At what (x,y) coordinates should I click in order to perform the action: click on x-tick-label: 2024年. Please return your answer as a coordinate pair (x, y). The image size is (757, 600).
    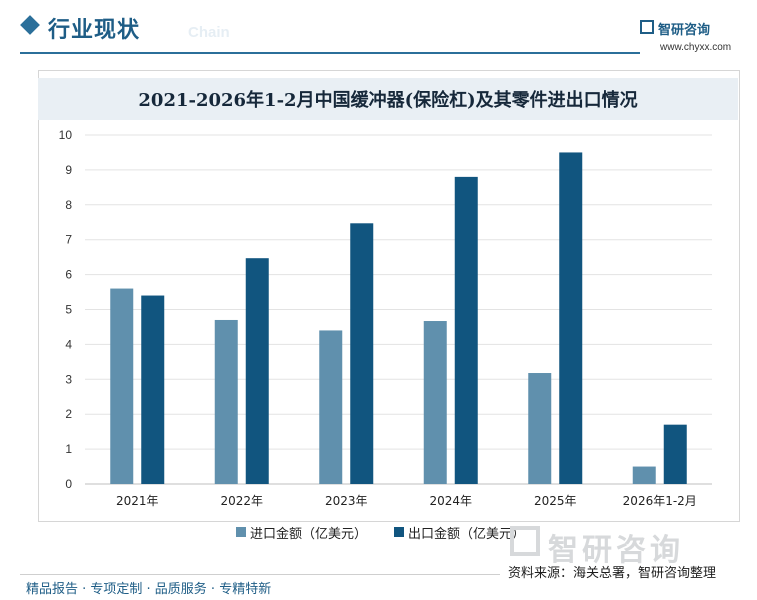
    Looking at the image, I should click on (450, 501).